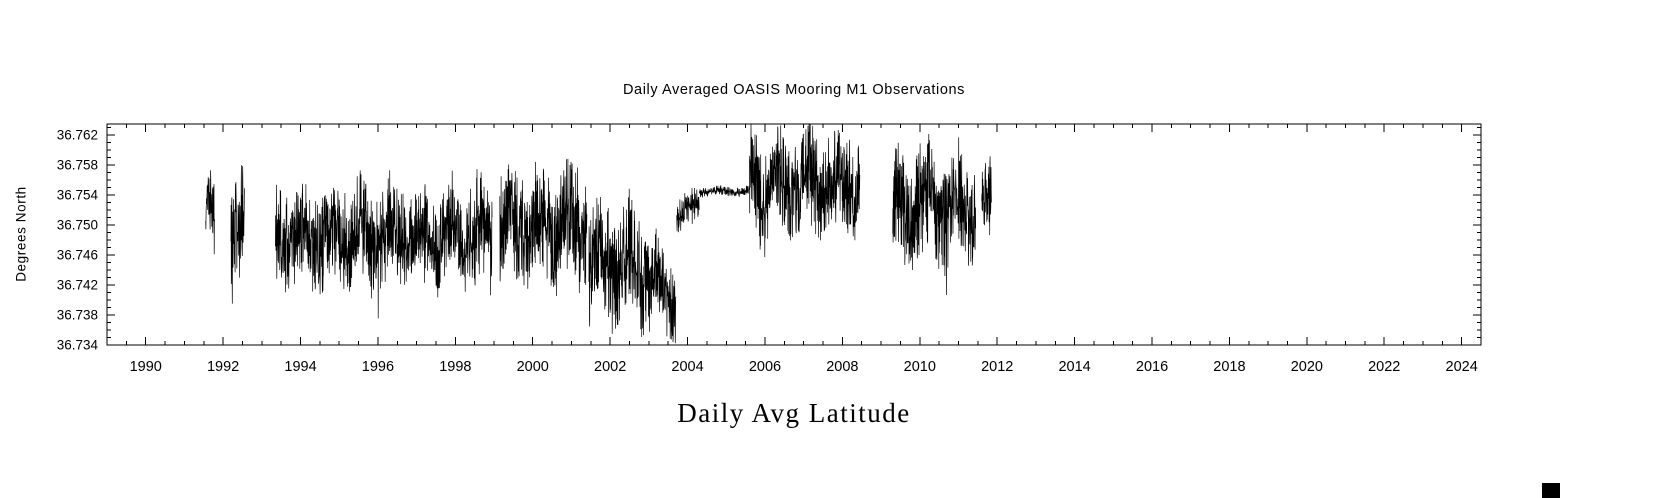 This screenshot has height=498, width=1659. I want to click on y-tick-label: 36.746, so click(77, 255).